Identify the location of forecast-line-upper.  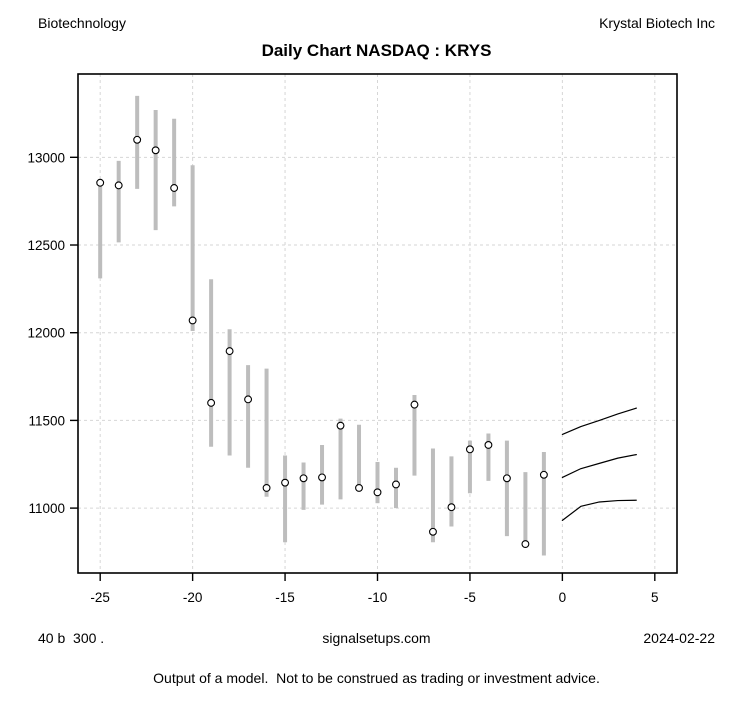
(599, 421).